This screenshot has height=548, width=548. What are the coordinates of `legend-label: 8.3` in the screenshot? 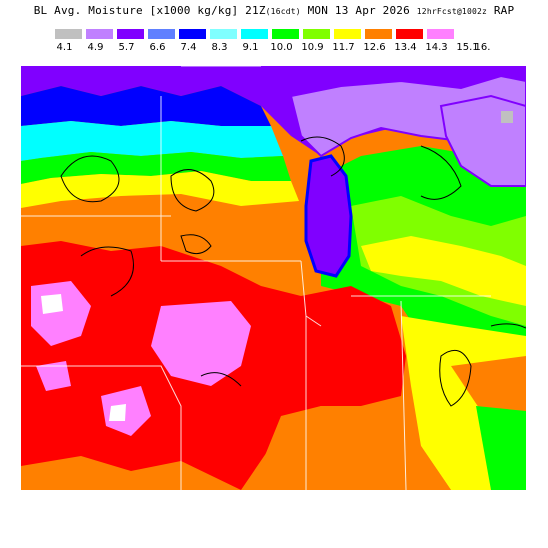 It's located at (219, 47).